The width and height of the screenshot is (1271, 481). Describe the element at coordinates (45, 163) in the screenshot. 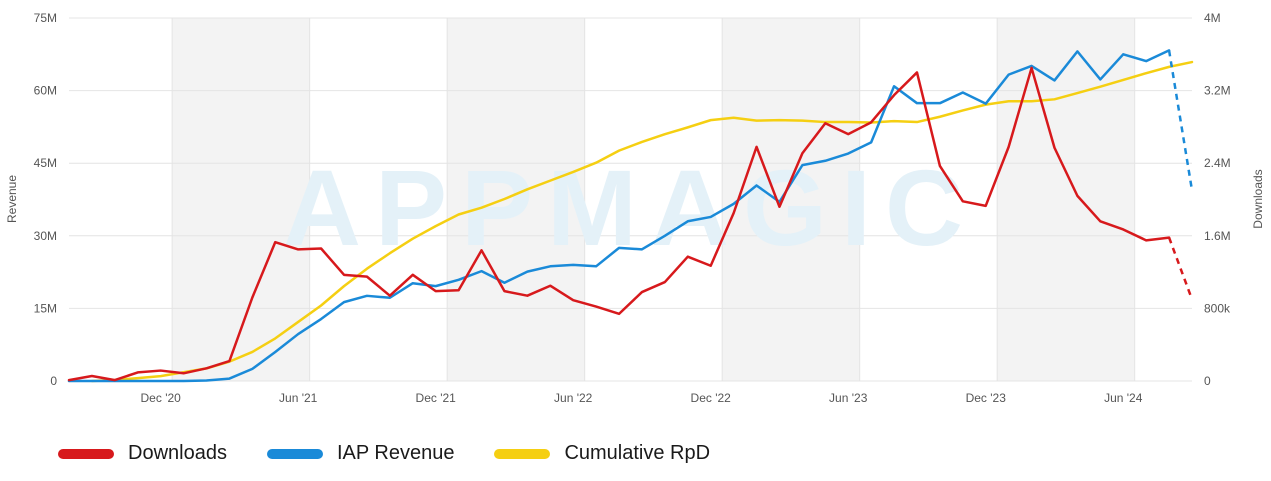

I see `y-left-tick-label: 45M` at that location.